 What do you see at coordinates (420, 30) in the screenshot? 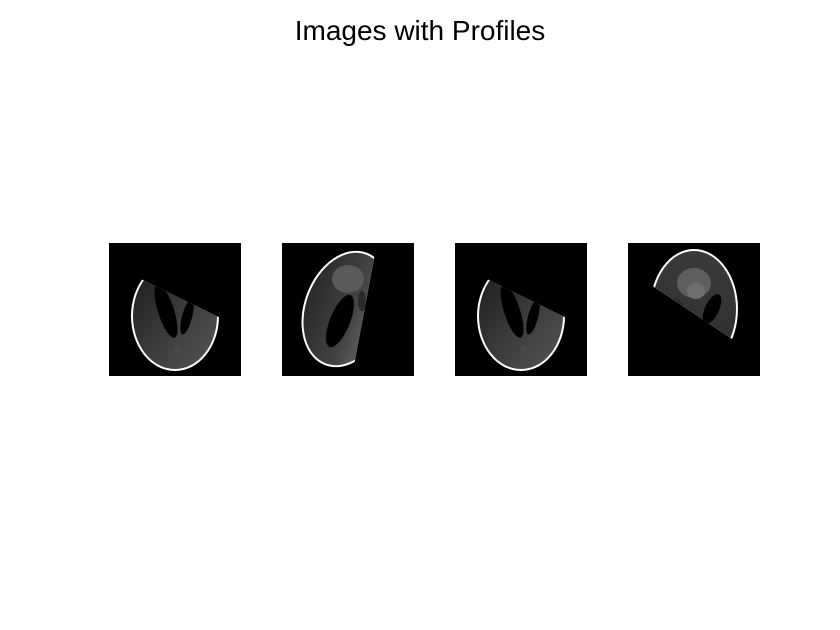
I see `figure-title: Images with Profiles` at bounding box center [420, 30].